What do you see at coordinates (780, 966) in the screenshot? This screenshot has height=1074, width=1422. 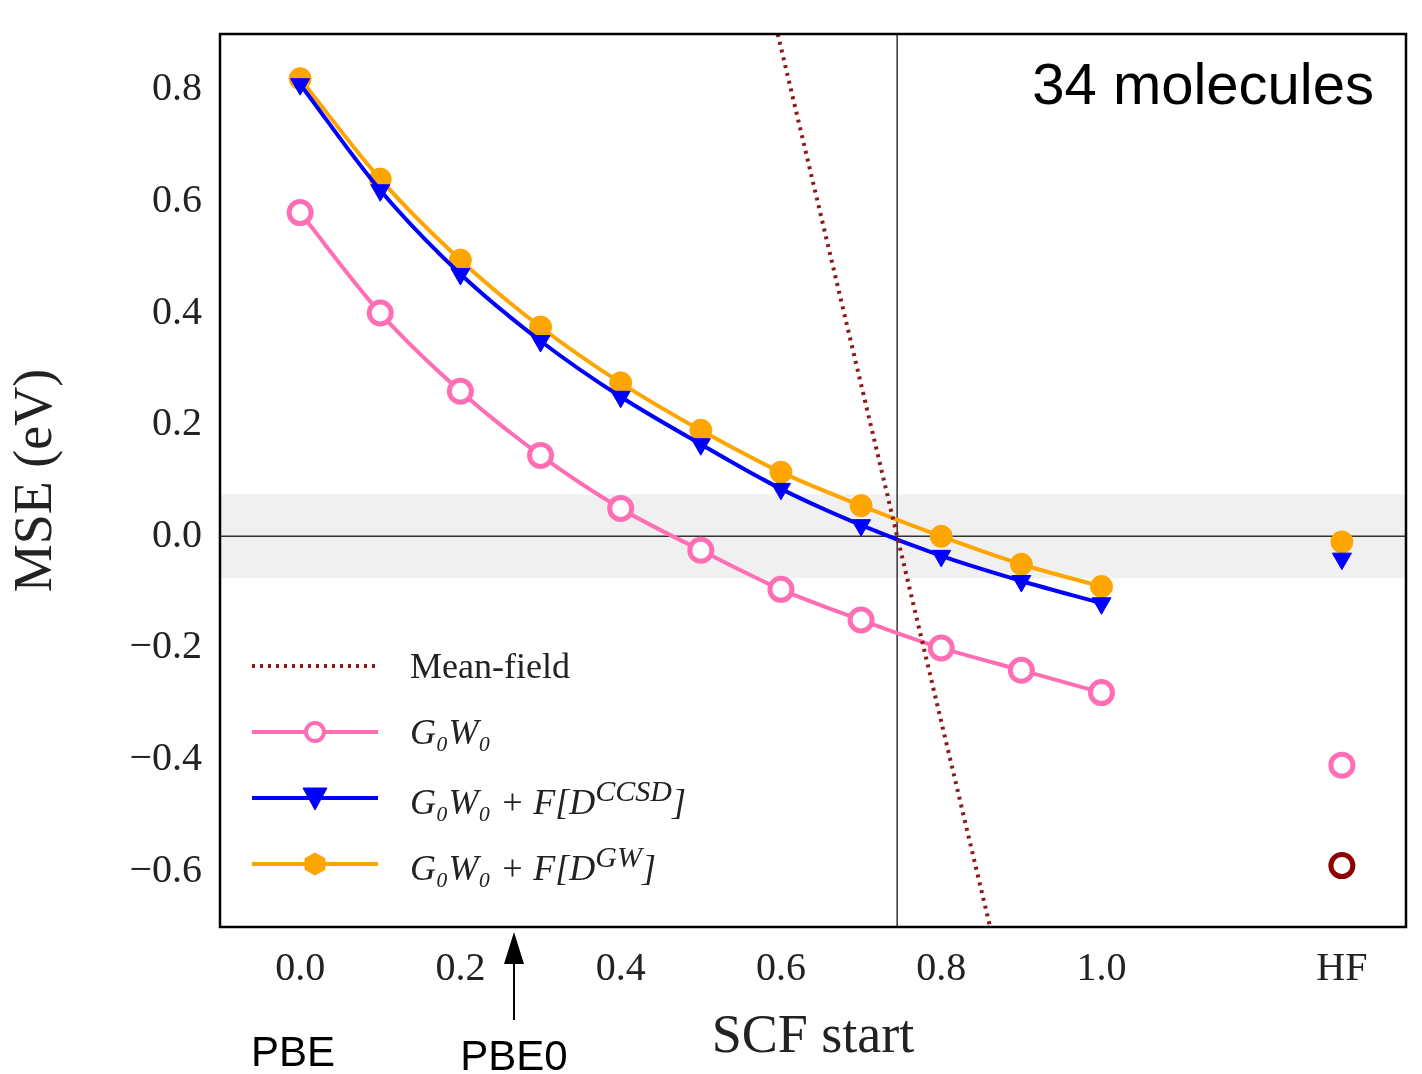 I see `x-tick-label: 0.6` at bounding box center [780, 966].